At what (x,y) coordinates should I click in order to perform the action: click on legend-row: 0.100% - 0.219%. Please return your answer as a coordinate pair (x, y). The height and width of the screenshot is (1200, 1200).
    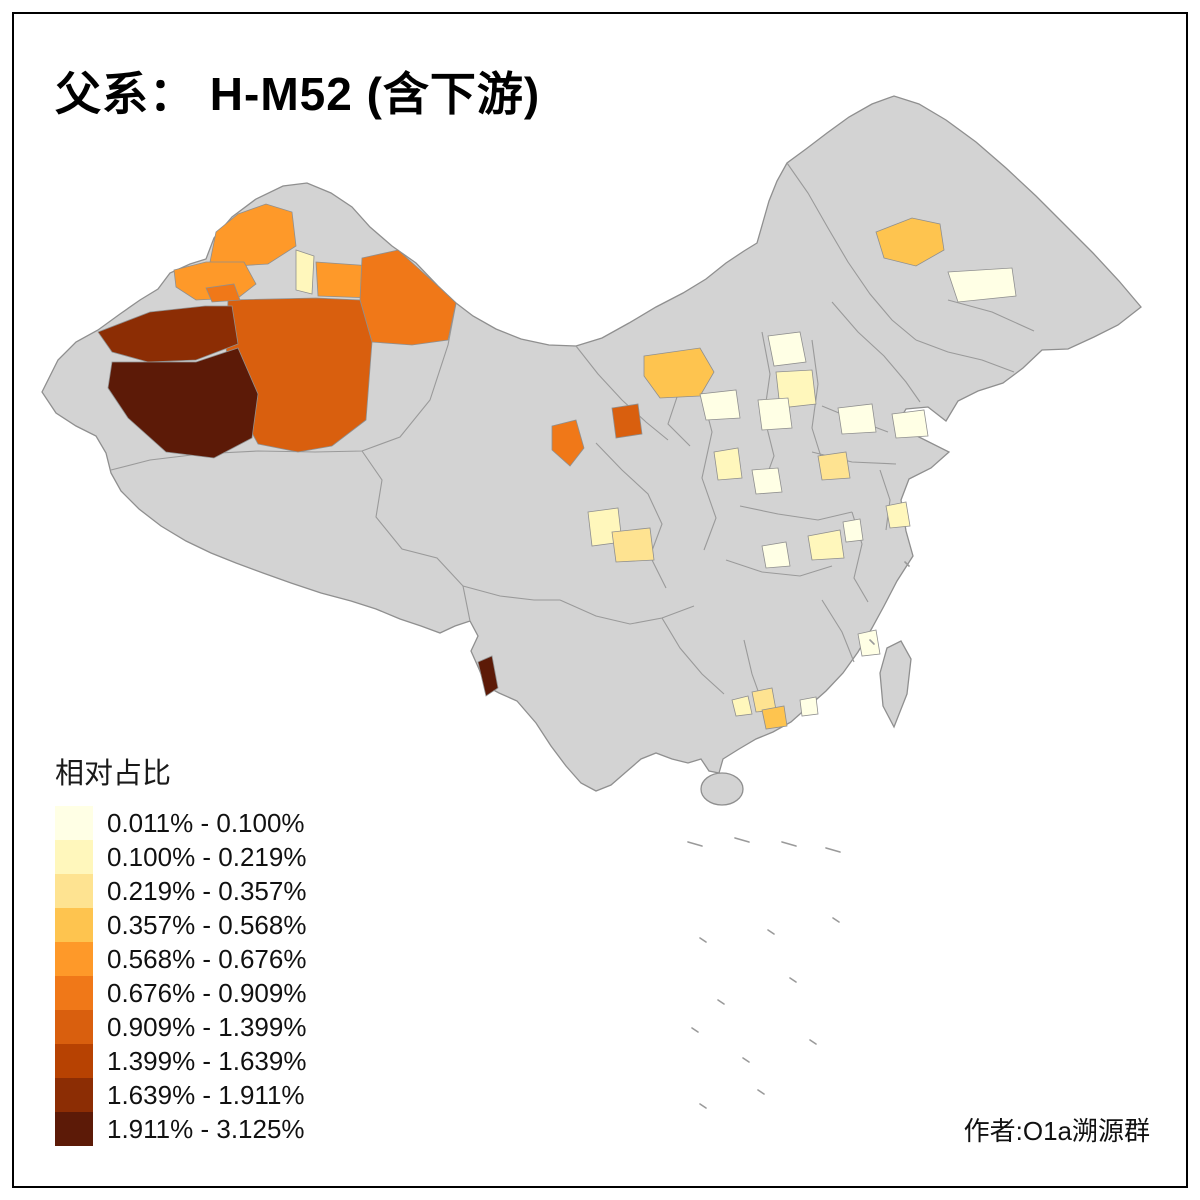
    Looking at the image, I should click on (180, 857).